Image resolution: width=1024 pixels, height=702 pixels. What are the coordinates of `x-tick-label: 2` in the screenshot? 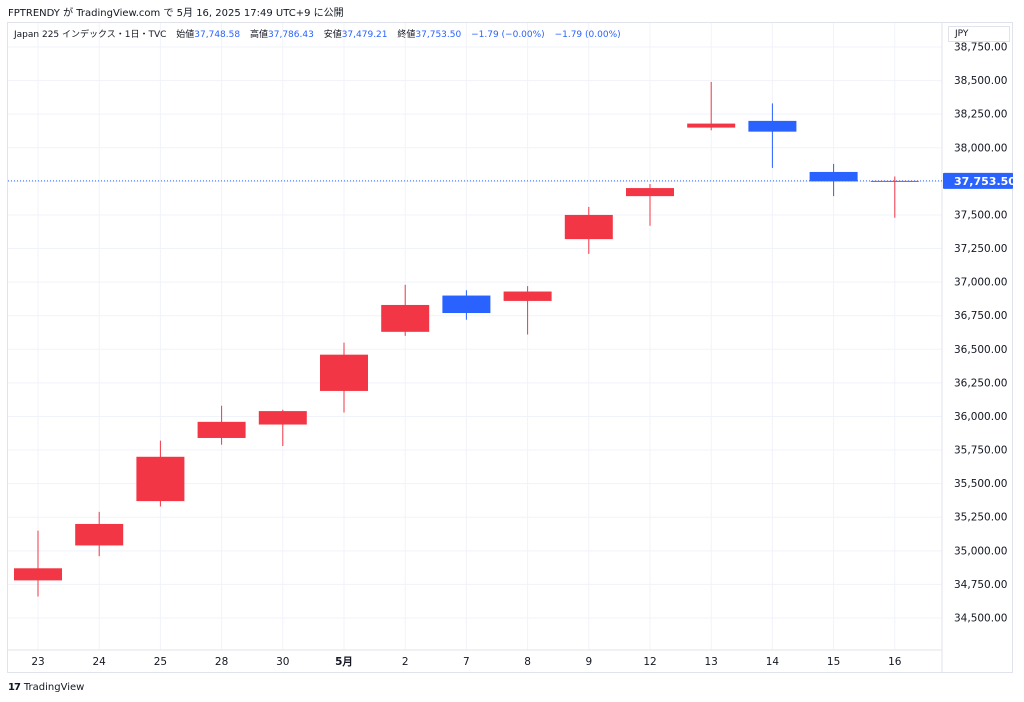 It's located at (405, 662).